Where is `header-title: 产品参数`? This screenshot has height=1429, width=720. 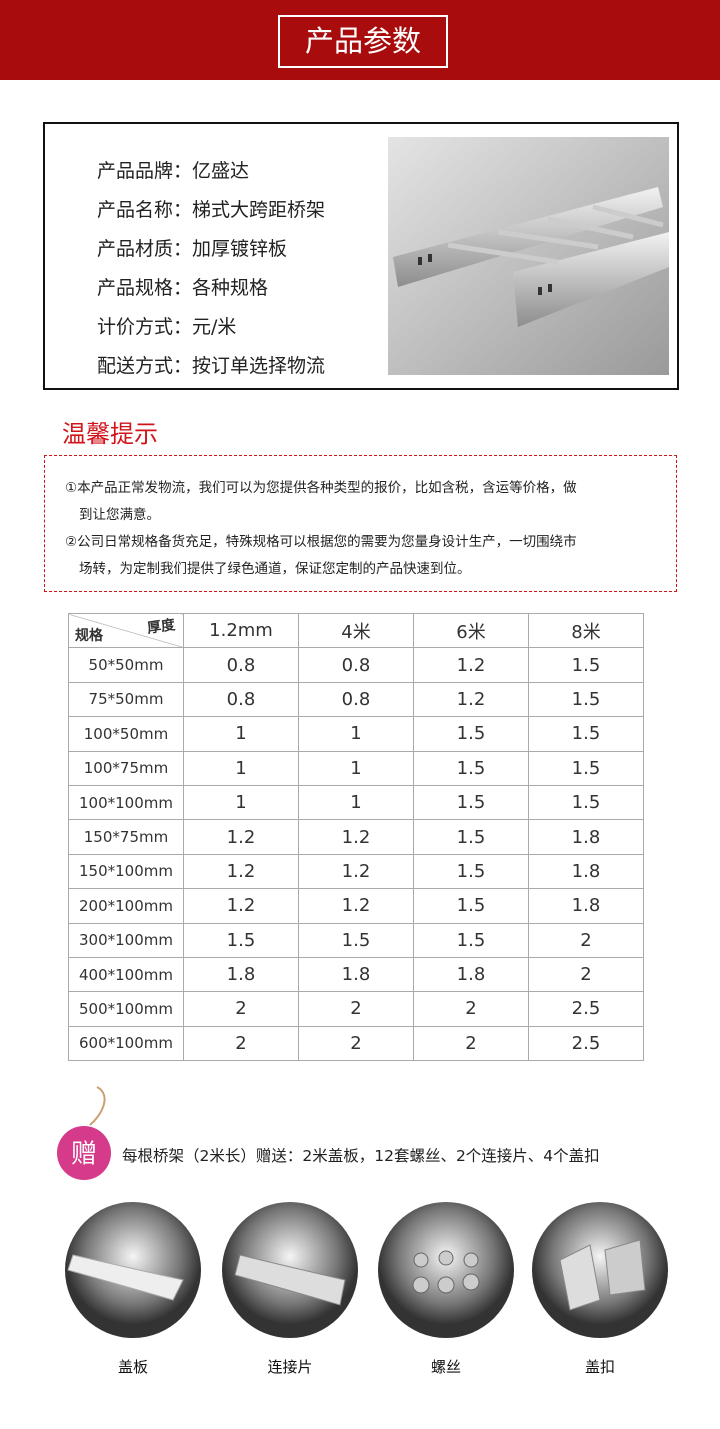
header-title: 产品参数 is located at coordinates (363, 41).